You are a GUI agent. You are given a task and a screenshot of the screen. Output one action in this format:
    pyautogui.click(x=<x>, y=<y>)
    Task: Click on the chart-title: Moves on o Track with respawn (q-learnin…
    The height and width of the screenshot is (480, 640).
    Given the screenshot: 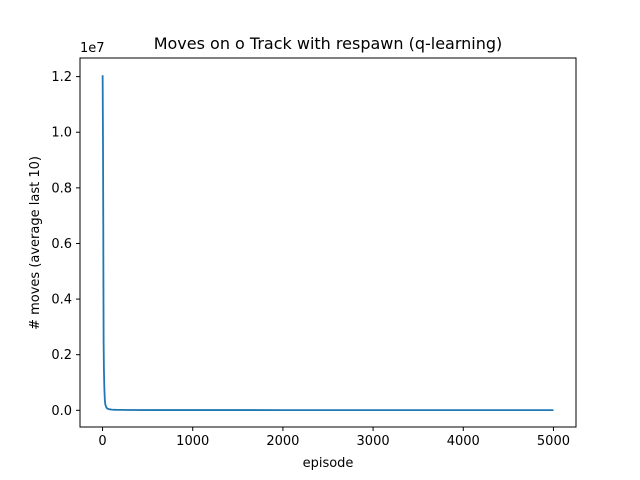 What is the action you would take?
    pyautogui.click(x=328, y=43)
    